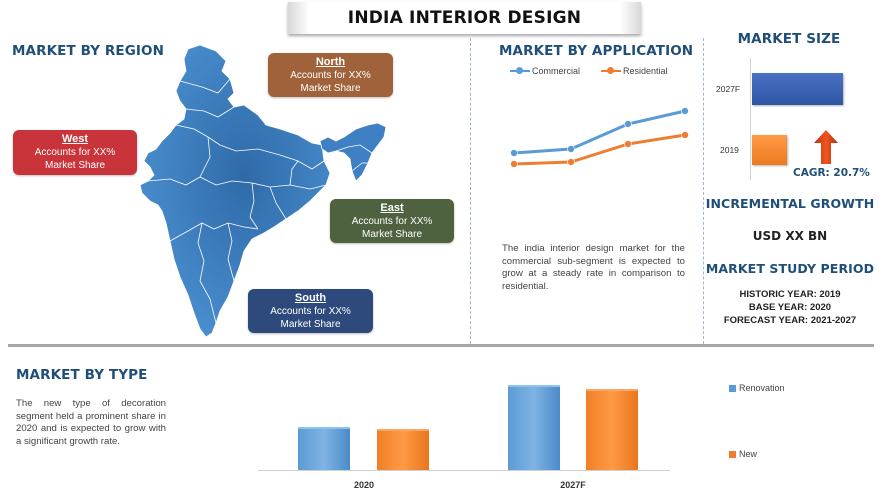 This screenshot has height=498, width=888. What do you see at coordinates (703, 191) in the screenshot?
I see `divider-application-size` at bounding box center [703, 191].